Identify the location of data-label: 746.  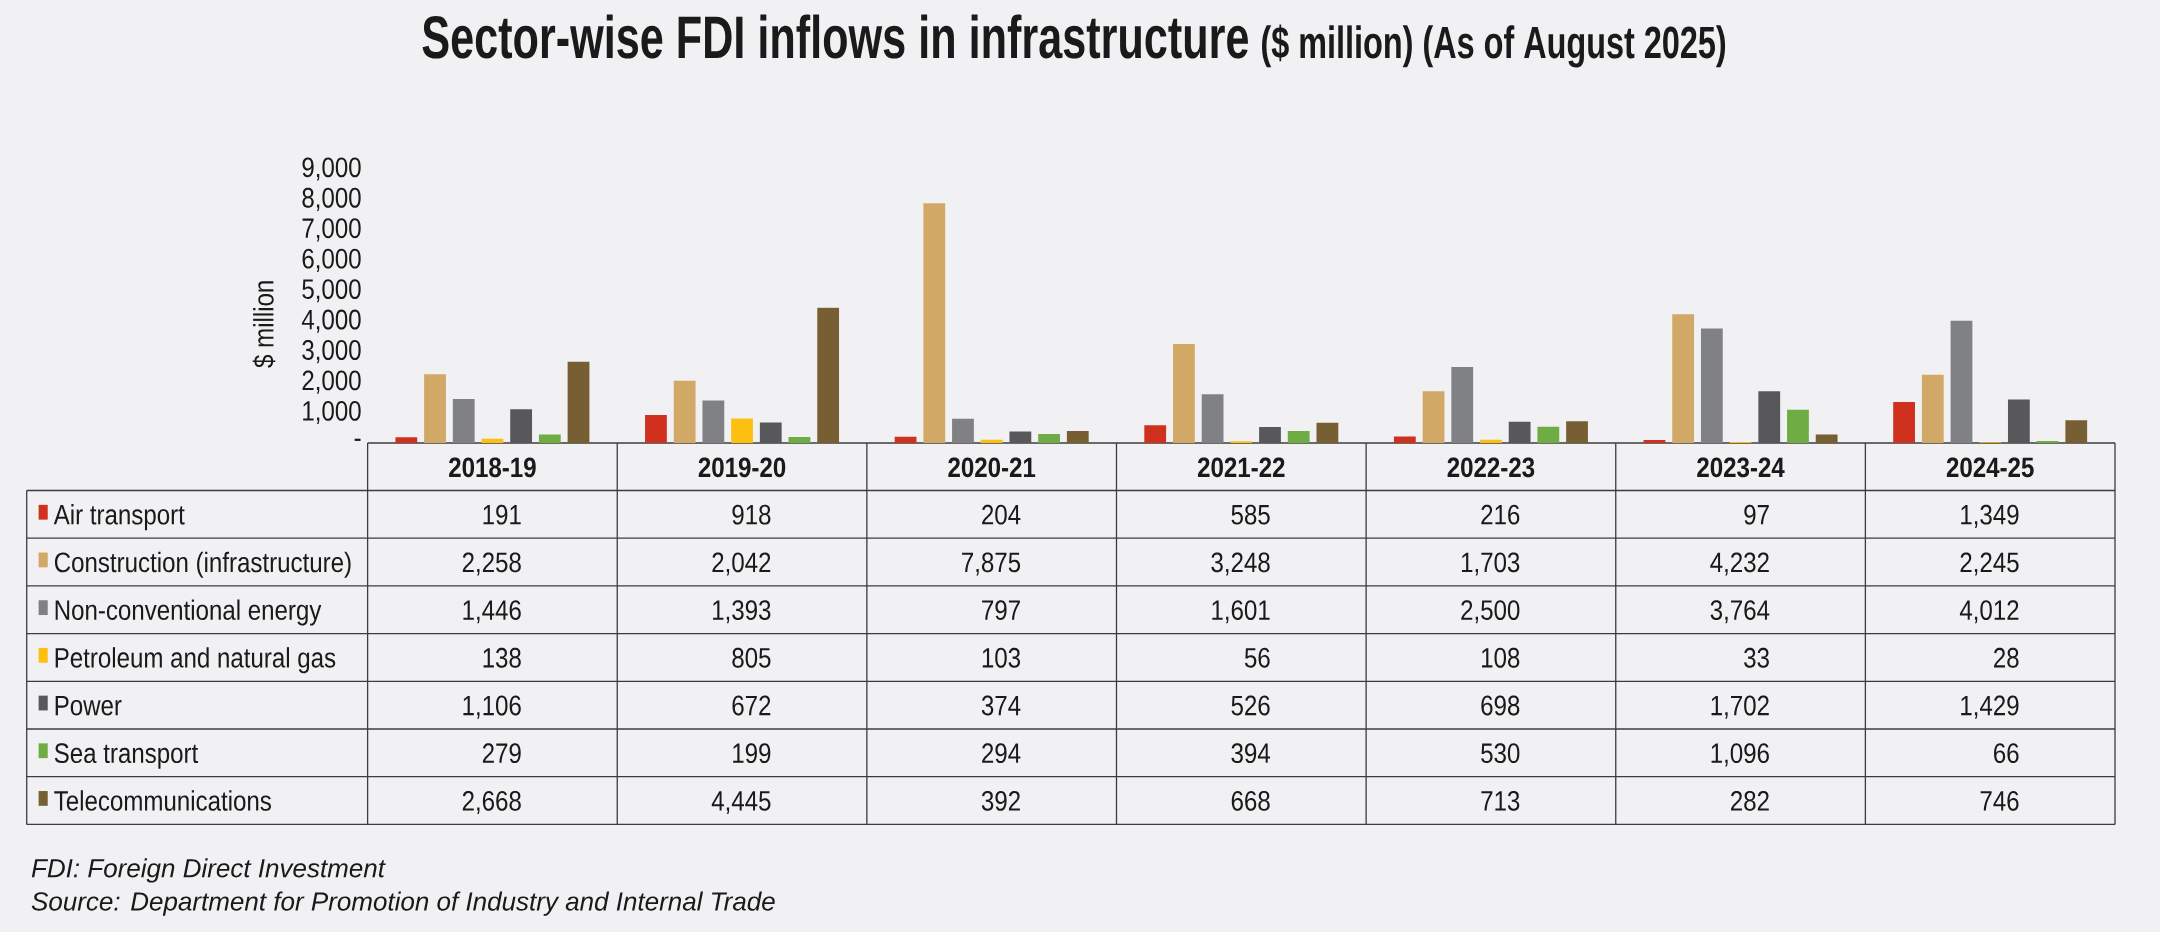
(1999, 800).